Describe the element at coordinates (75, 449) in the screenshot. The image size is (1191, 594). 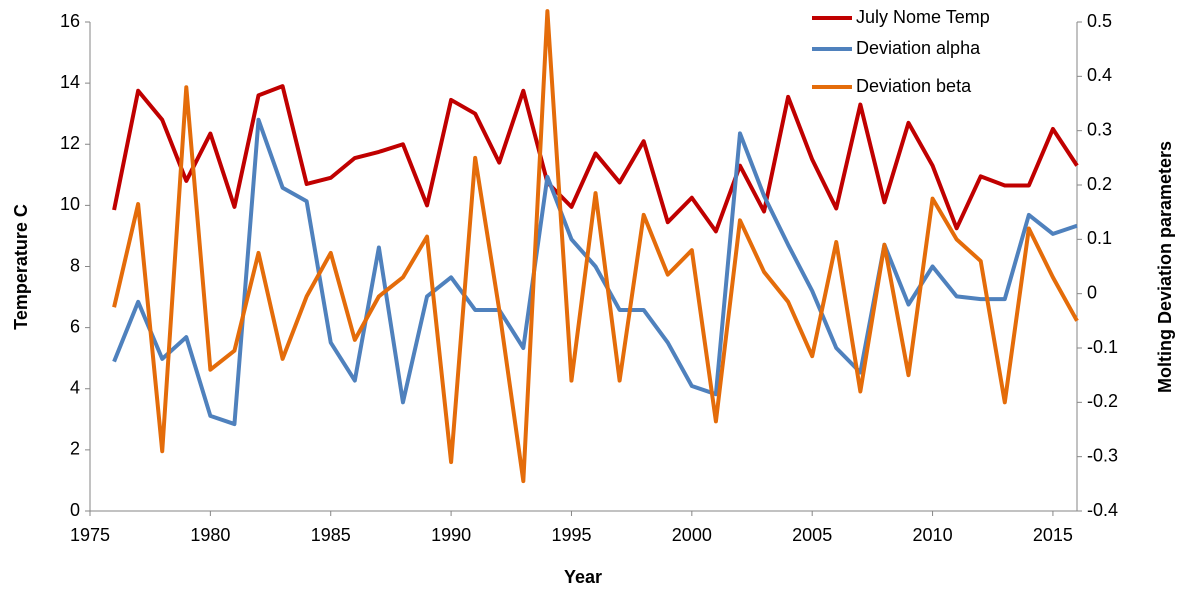
I see `y-tick-label: 2` at that location.